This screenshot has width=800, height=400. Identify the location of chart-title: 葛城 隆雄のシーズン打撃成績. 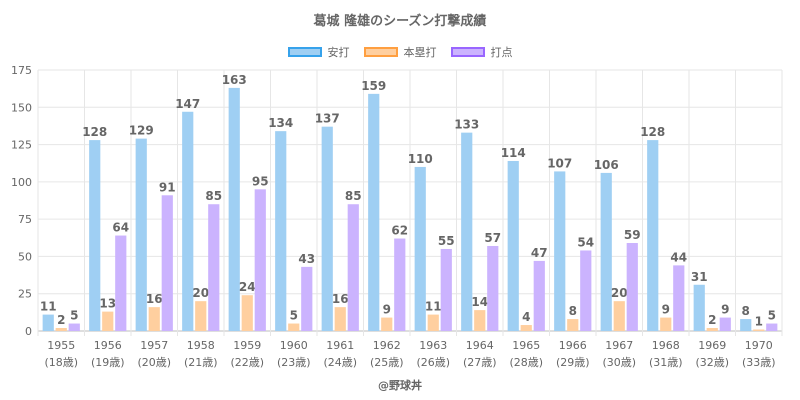
(400, 21).